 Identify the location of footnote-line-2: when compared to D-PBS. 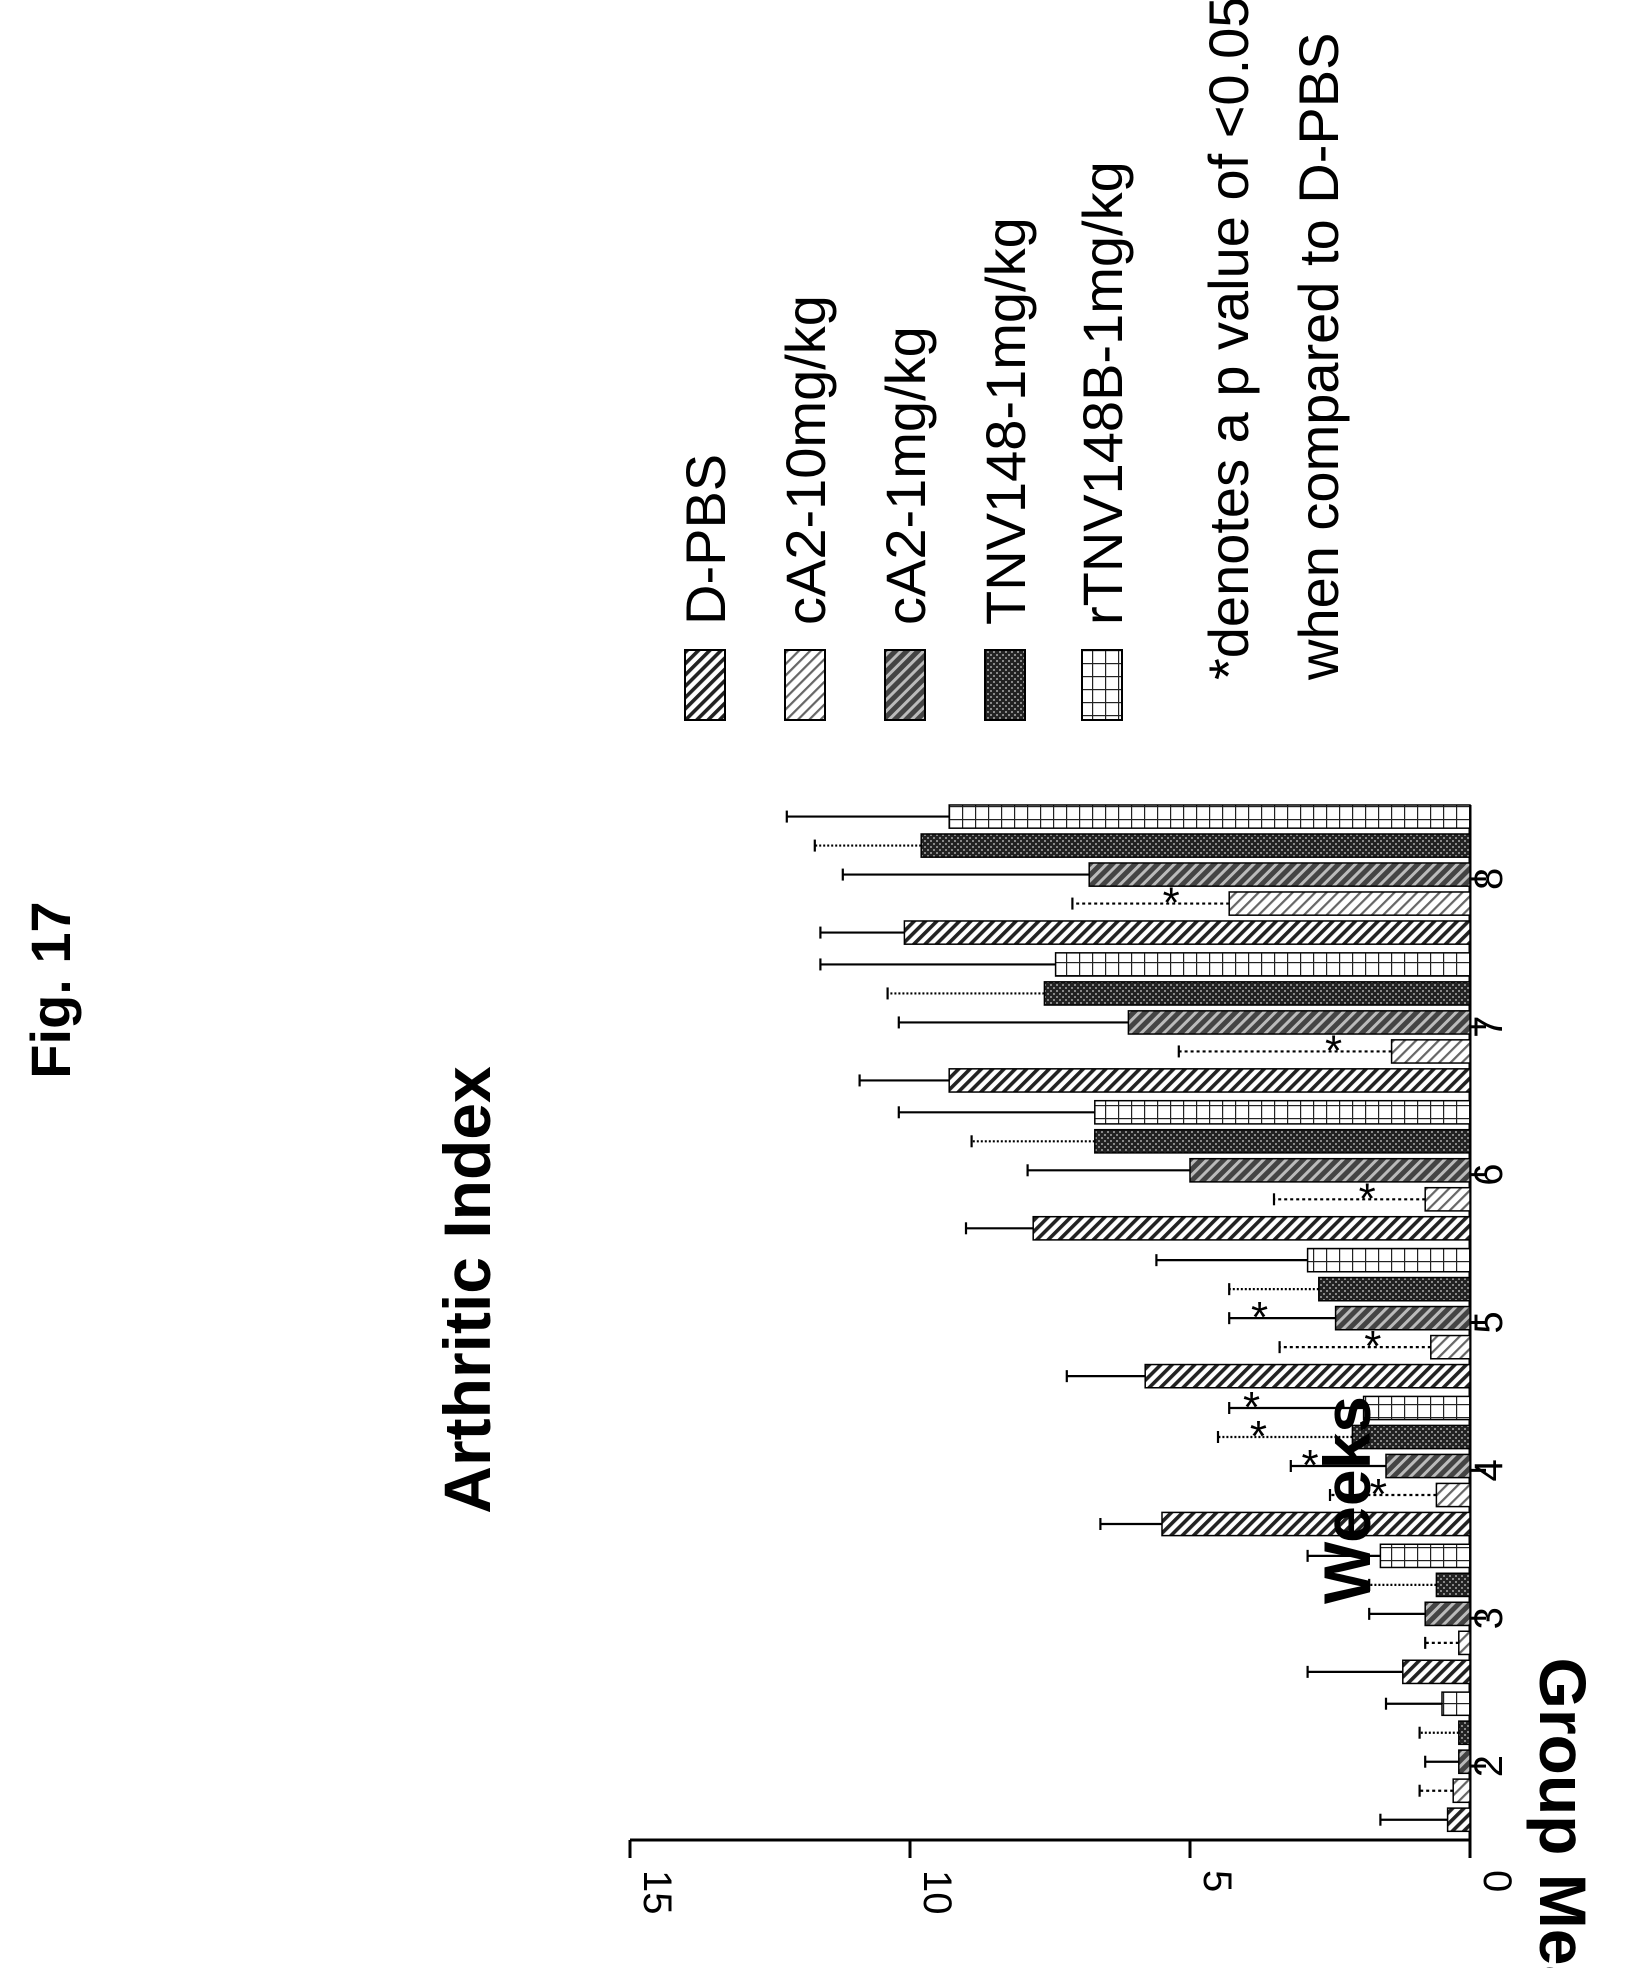
(1318, 357).